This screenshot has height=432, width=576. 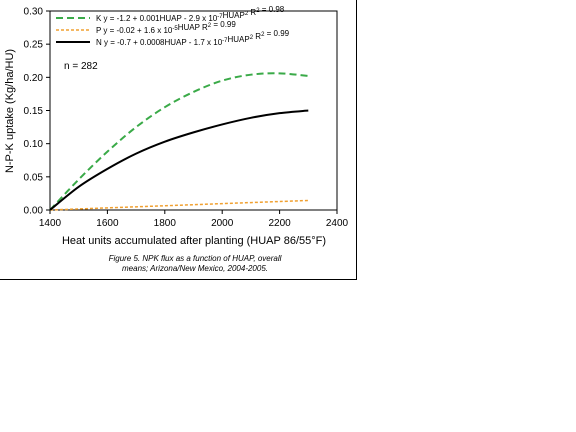 I want to click on y-tick-label: 0.25, so click(x=34, y=45).